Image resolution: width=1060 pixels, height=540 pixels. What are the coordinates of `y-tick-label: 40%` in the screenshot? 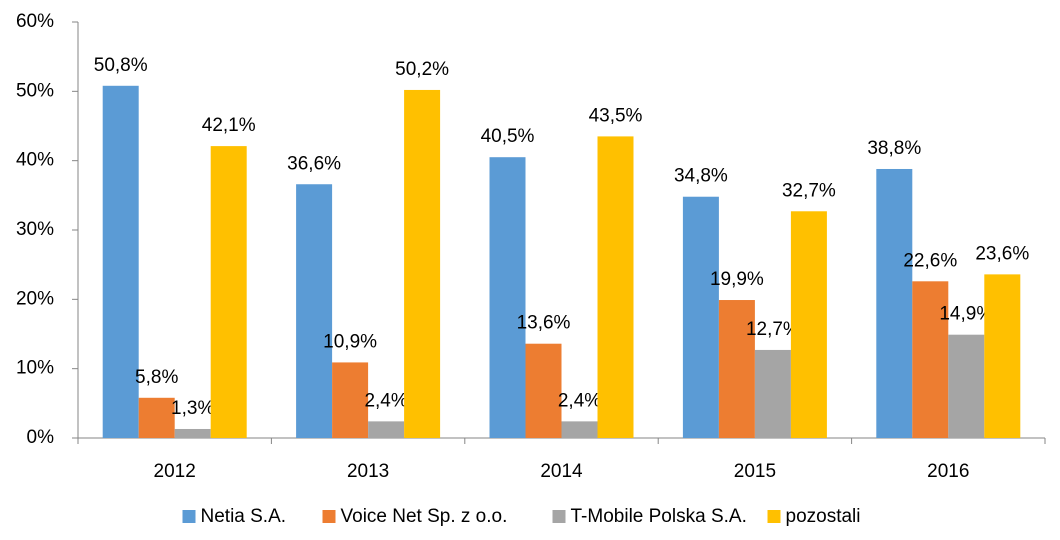 It's located at (35, 160).